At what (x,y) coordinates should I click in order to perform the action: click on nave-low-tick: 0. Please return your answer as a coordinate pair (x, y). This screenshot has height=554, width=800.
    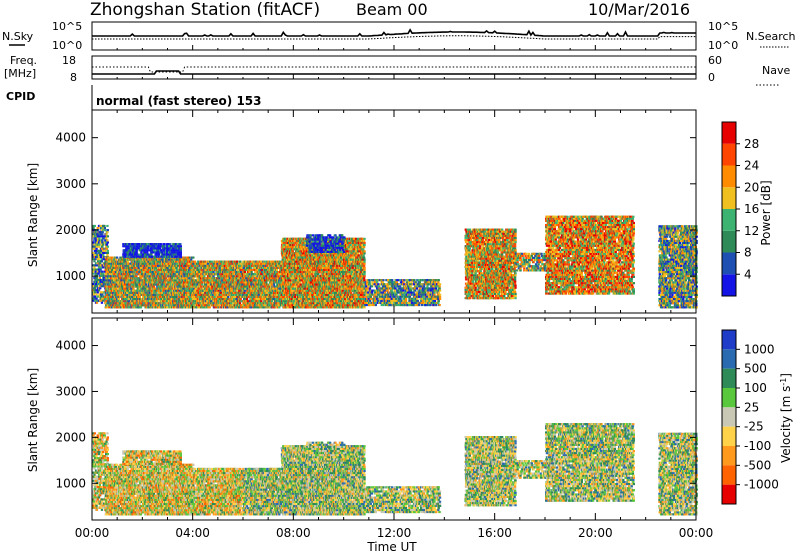
    Looking at the image, I should click on (711, 77).